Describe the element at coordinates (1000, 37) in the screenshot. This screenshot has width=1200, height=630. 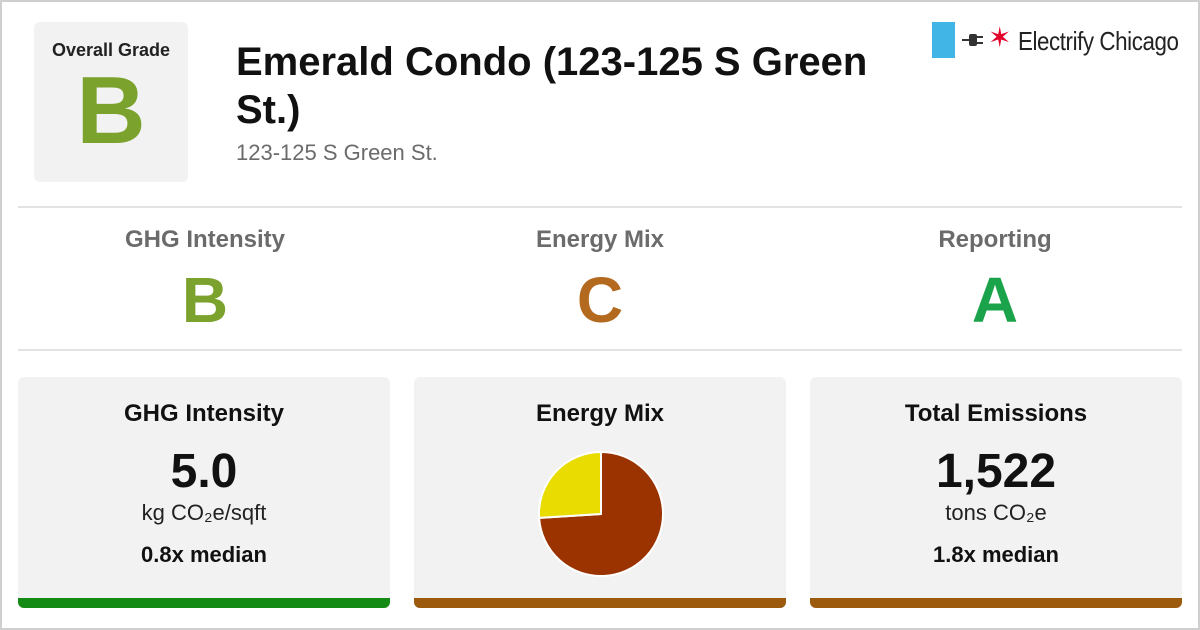
I see `star-icon: ✶` at that location.